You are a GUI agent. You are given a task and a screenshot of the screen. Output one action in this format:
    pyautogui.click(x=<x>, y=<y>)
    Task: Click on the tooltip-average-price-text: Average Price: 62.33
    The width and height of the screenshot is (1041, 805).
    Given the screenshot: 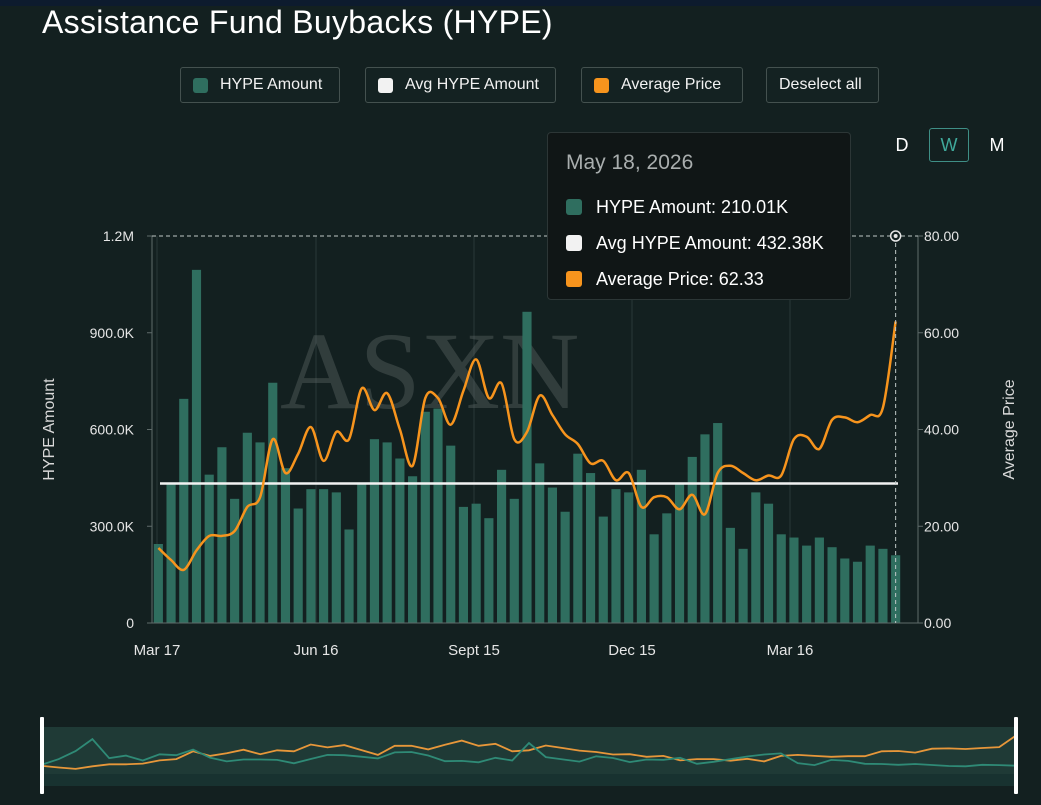 What is the action you would take?
    pyautogui.click(x=680, y=278)
    